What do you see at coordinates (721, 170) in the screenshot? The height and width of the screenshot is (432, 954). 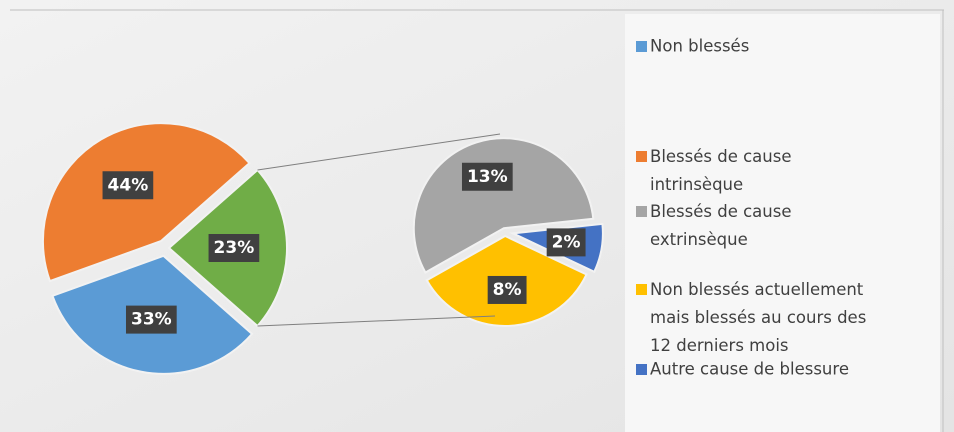 I see `legend-label: Blessés de cause intrinsèque` at bounding box center [721, 170].